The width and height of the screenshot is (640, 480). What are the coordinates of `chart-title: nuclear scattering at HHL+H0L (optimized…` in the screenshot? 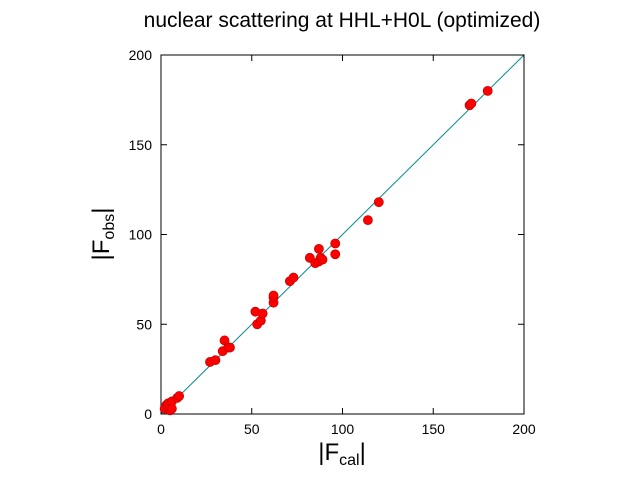 It's located at (342, 20).